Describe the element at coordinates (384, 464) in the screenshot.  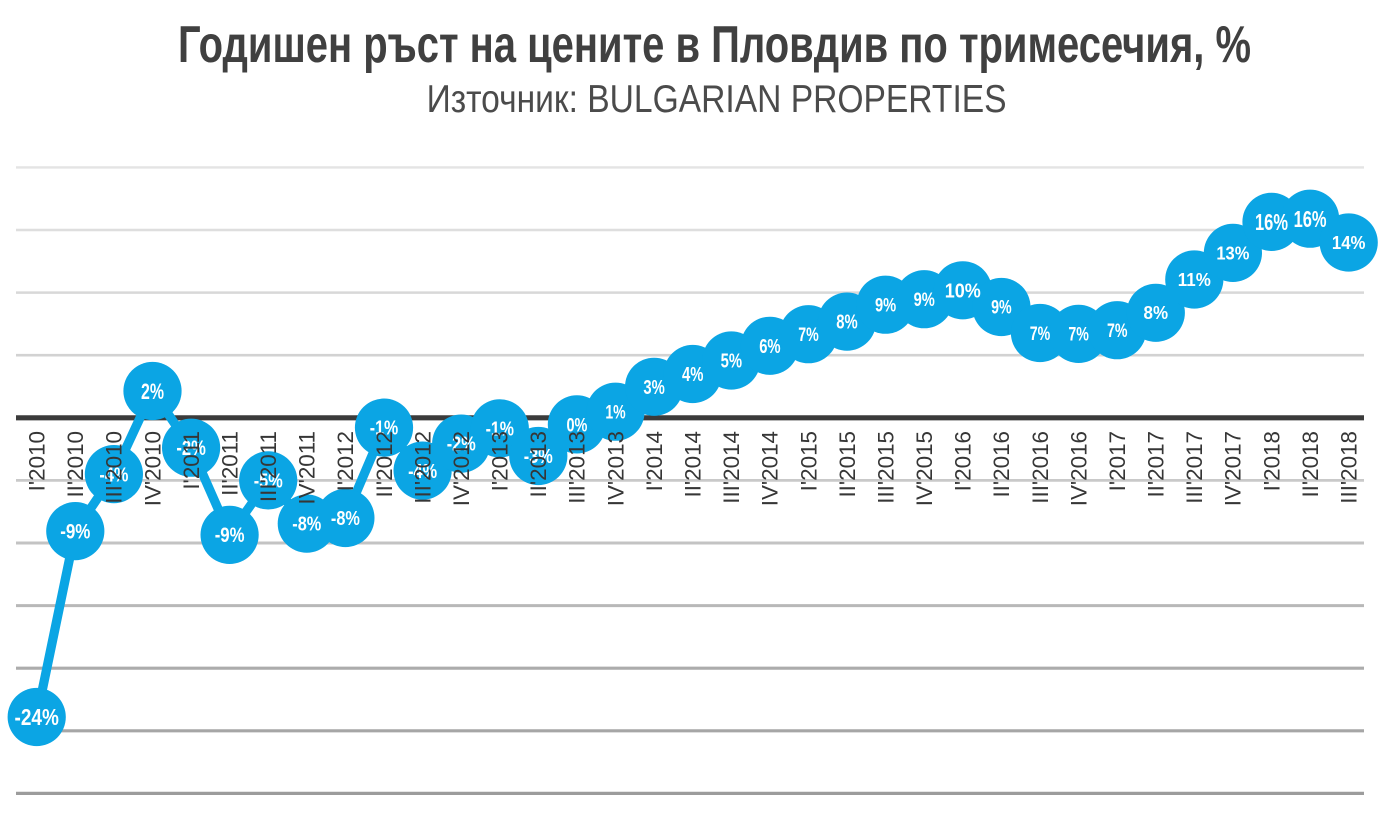
I see `svg-text: II'2012` at that location.